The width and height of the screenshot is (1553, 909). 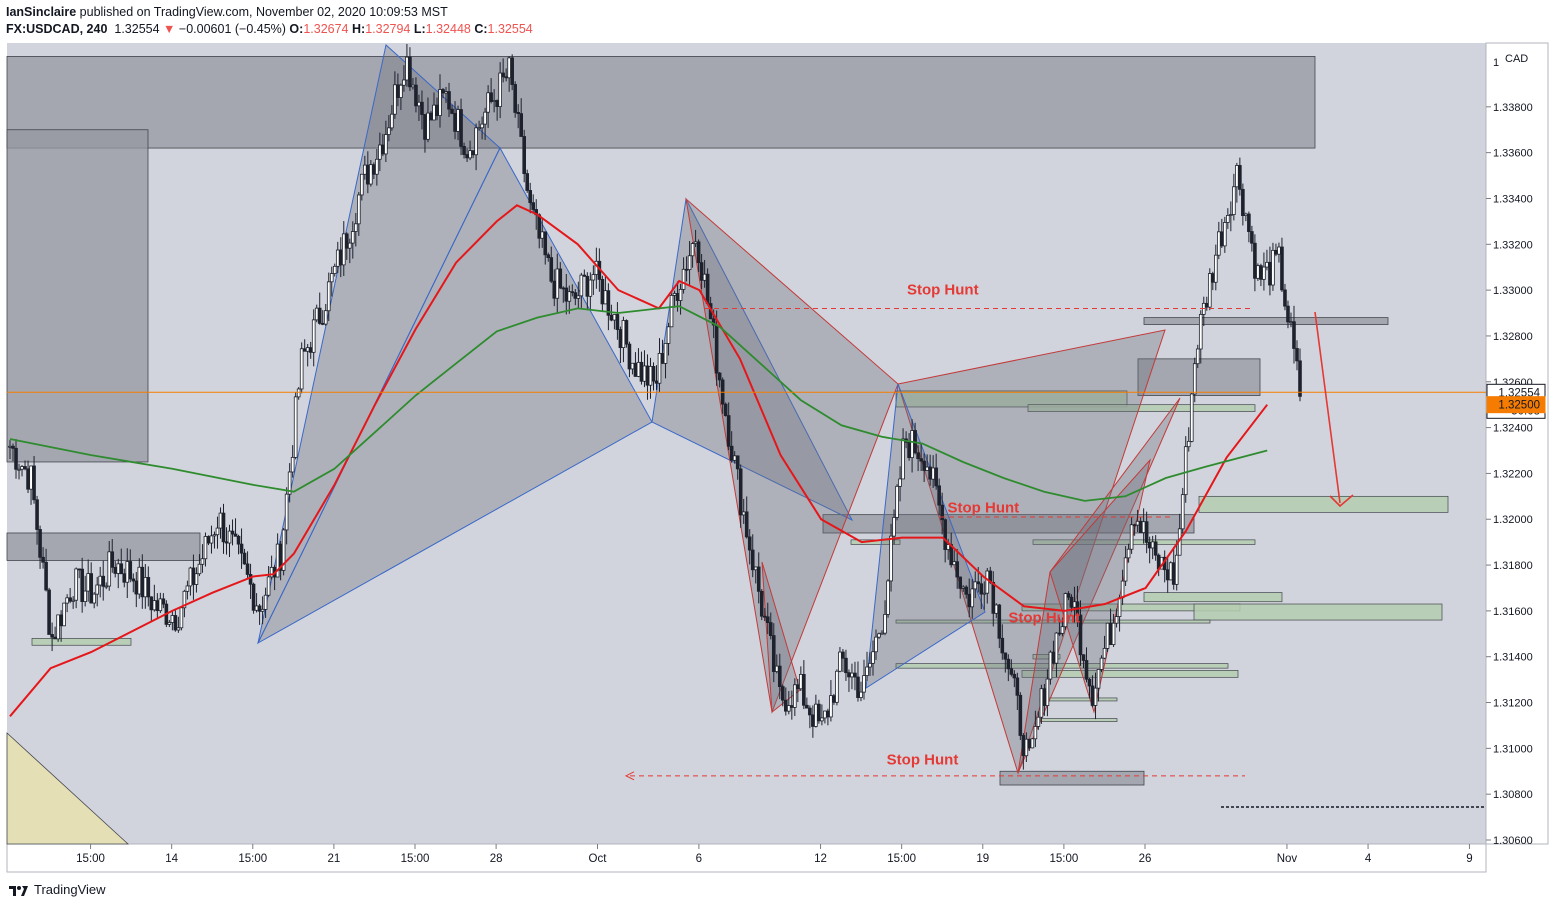 I want to click on time-axis-background, so click(x=746, y=858).